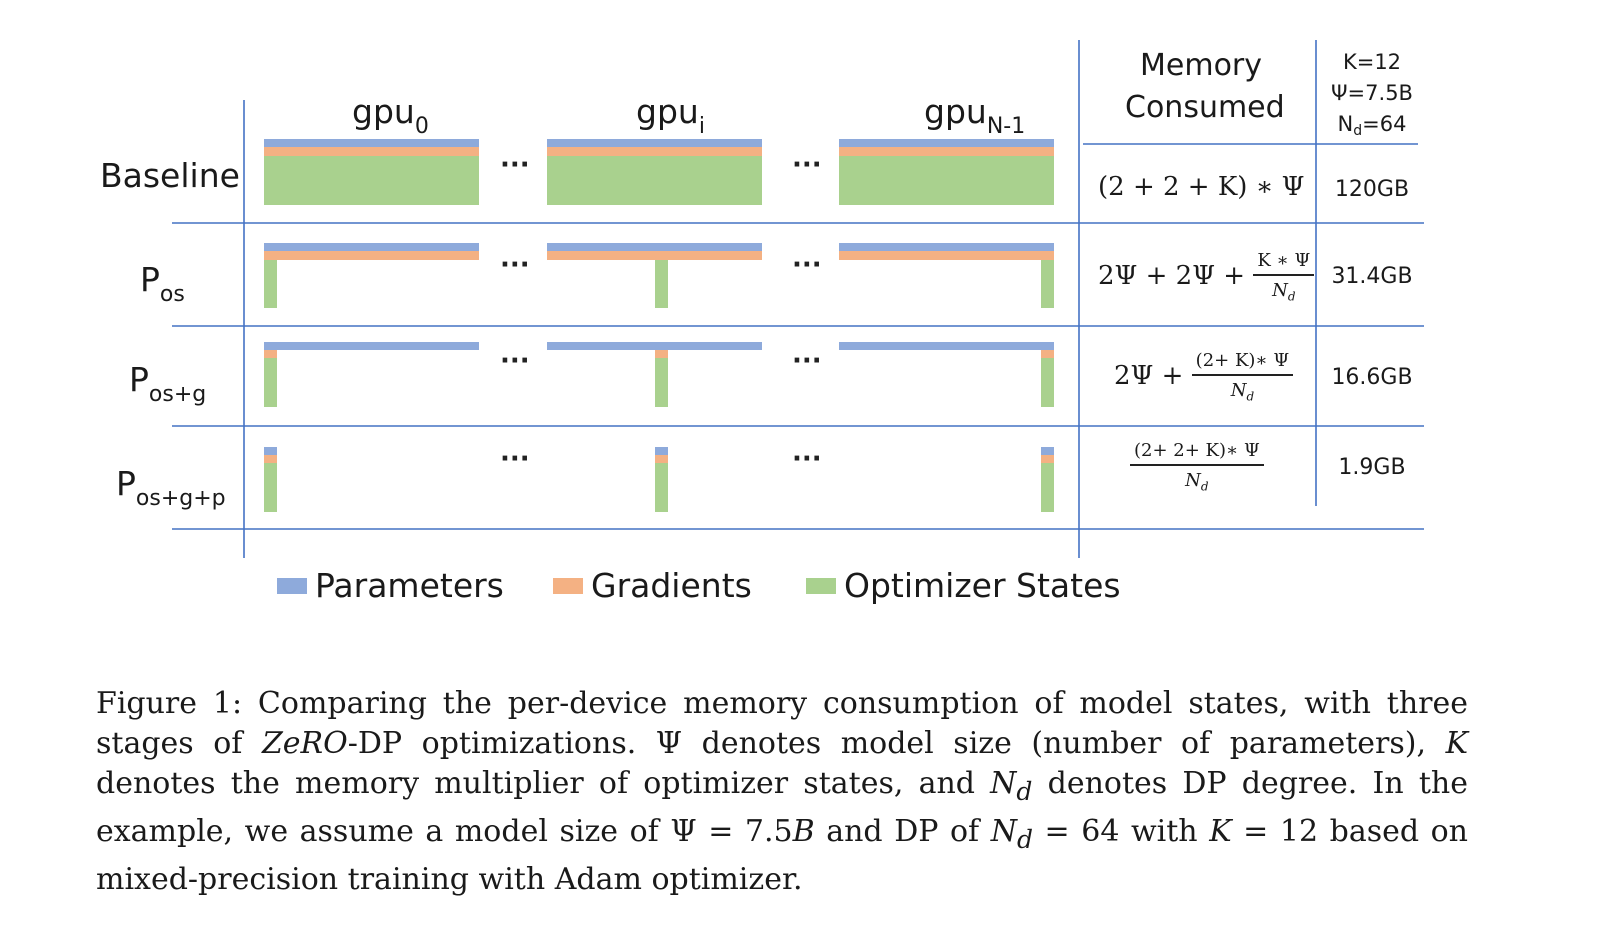 The height and width of the screenshot is (942, 1604). I want to click on row-label-pos: Pos, so click(162, 283).